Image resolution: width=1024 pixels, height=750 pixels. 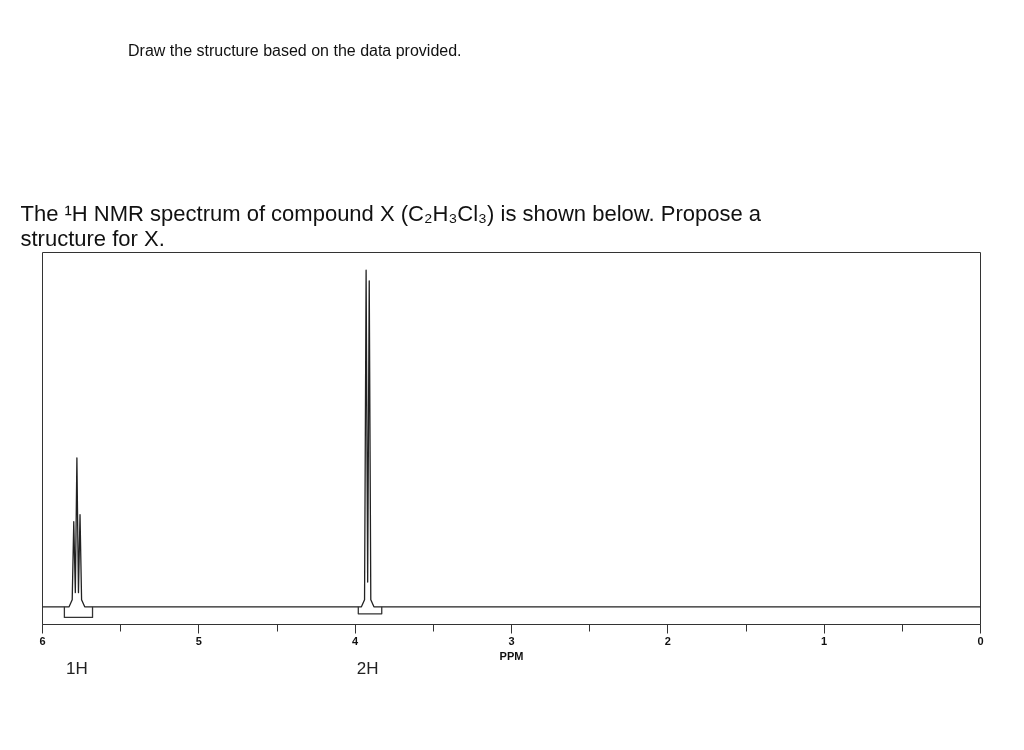 I want to click on x-tick-label: 0, so click(x=980, y=640).